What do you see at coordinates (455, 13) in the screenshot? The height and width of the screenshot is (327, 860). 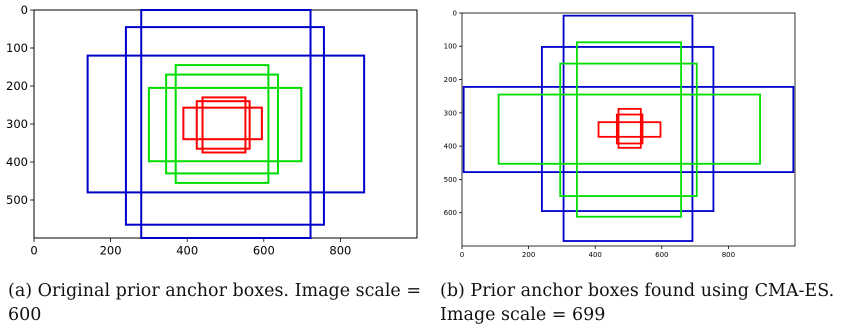 I see `panel-b-y-tick-label: 0` at bounding box center [455, 13].